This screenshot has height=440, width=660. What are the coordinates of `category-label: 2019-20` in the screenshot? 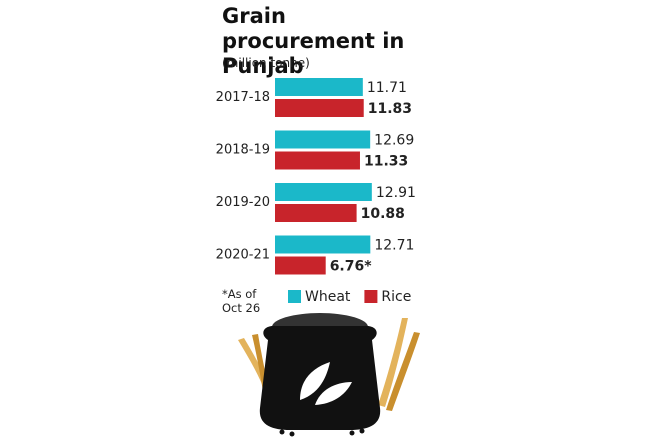 It's located at (243, 202).